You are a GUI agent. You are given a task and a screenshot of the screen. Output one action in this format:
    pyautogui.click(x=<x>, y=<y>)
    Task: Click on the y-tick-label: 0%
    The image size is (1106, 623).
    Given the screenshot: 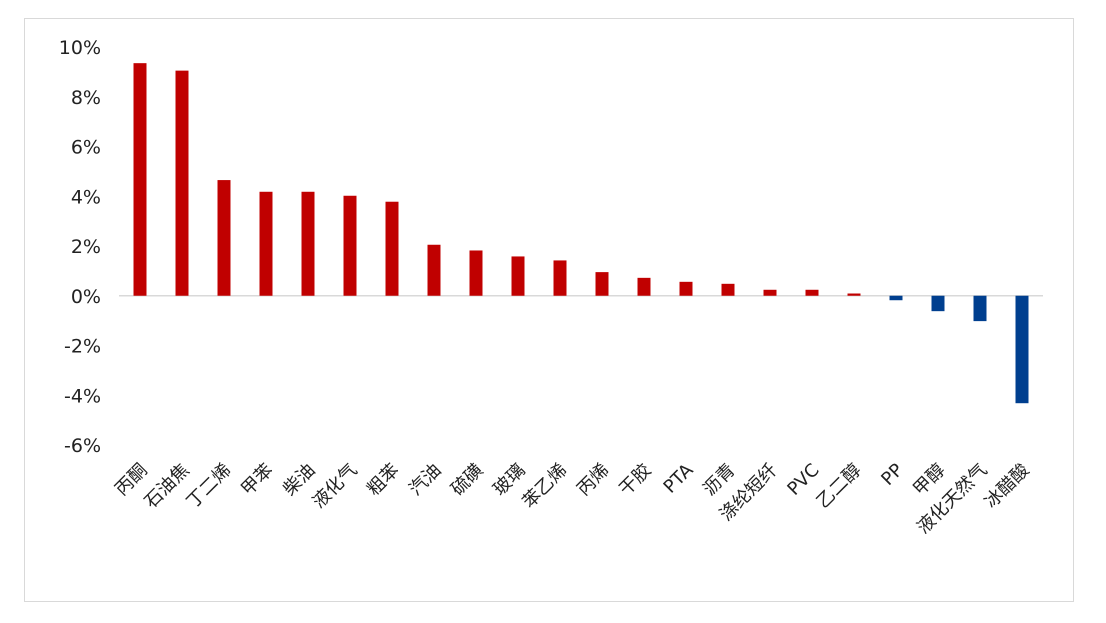 What is the action you would take?
    pyautogui.click(x=86, y=297)
    